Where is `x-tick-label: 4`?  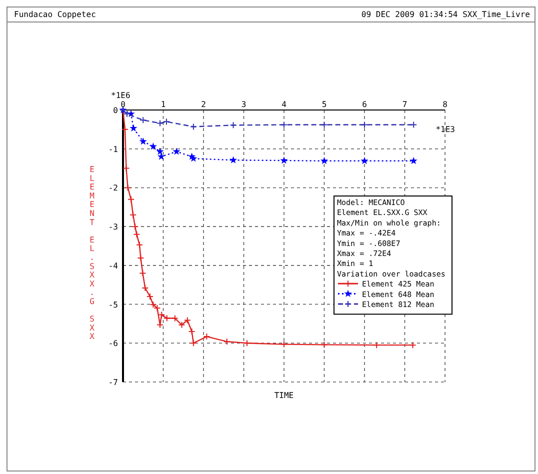
x-tick-label: 4 is located at coordinates (284, 104).